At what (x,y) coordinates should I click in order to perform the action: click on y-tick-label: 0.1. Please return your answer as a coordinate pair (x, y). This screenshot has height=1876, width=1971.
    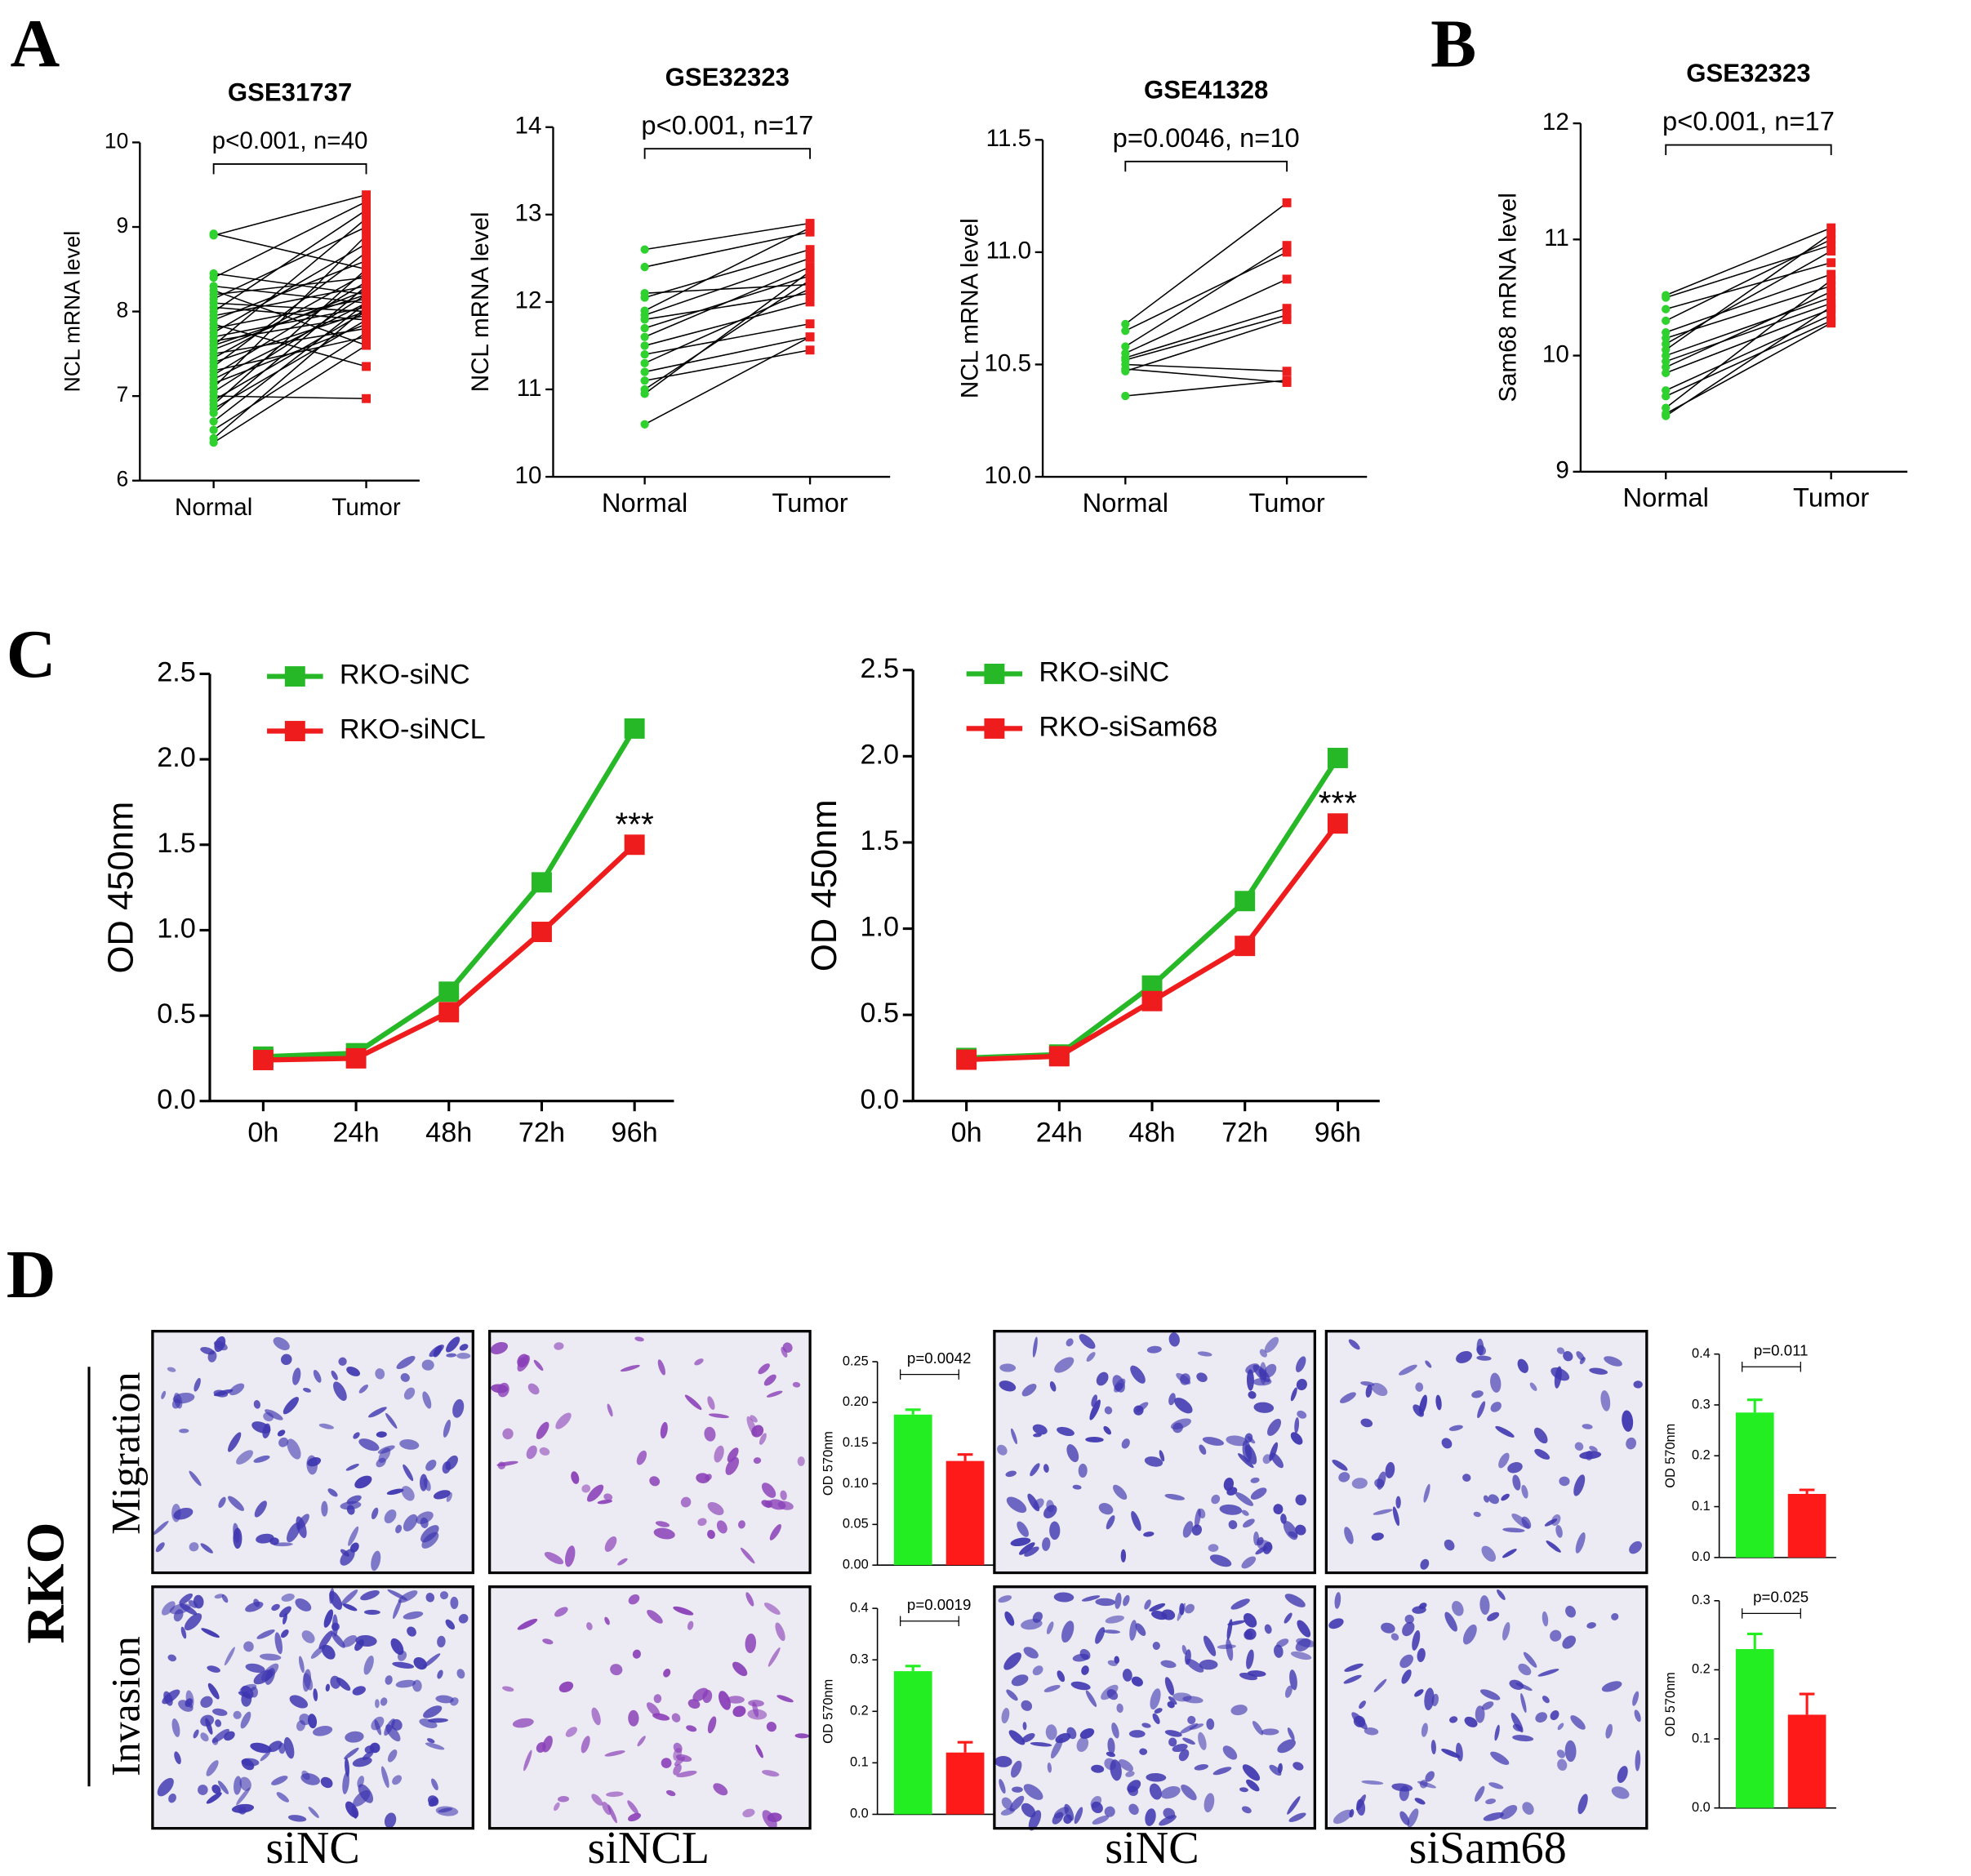
    Looking at the image, I should click on (1701, 1738).